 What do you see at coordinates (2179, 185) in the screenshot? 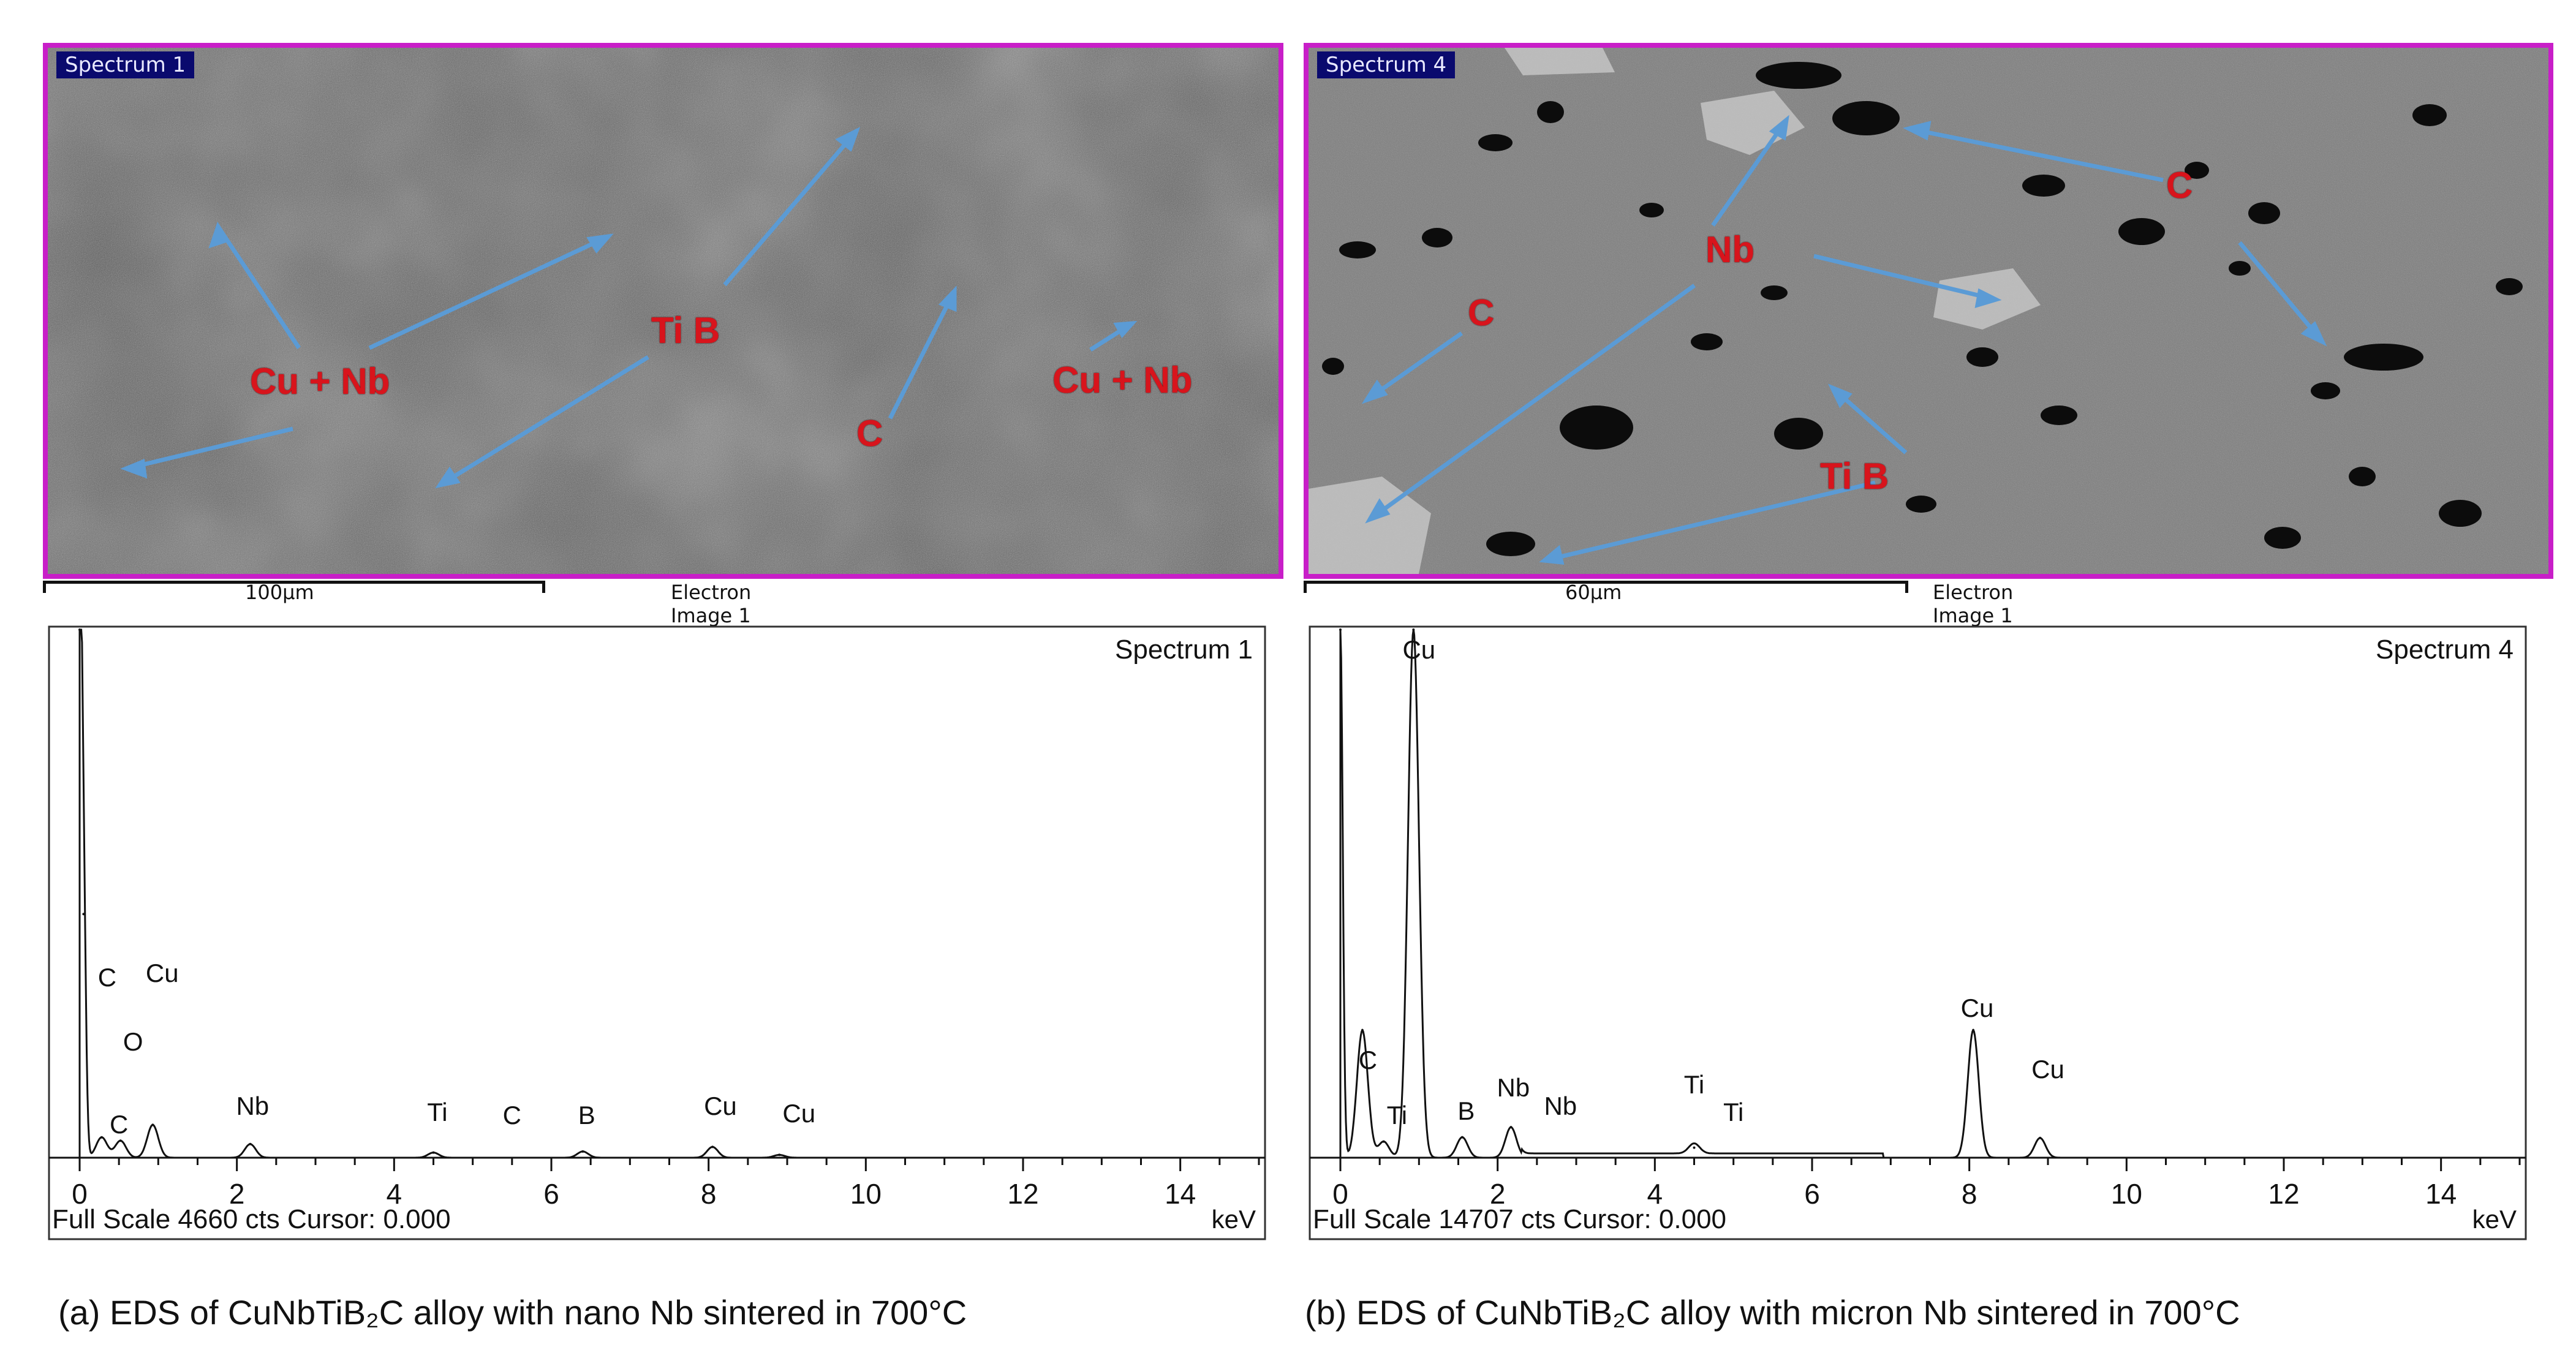
I see `sem-label-c-right: C` at bounding box center [2179, 185].